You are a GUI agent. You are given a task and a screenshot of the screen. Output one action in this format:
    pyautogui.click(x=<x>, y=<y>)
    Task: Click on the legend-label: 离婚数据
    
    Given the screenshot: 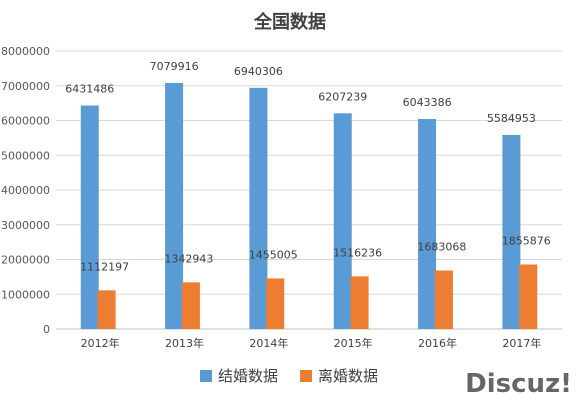 What is the action you would take?
    pyautogui.click(x=348, y=376)
    